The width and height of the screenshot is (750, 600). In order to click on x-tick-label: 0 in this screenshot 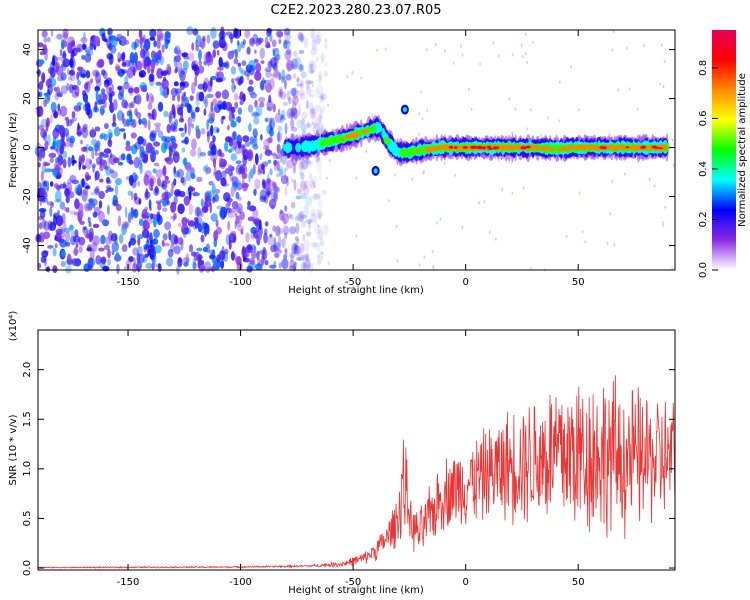, I will do `click(465, 282)`.